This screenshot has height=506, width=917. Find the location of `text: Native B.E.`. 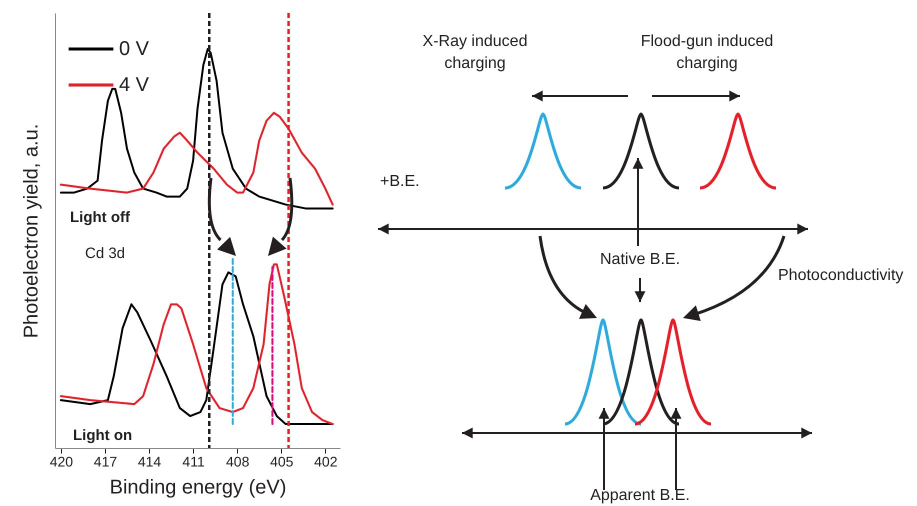

text: Native B.E. is located at coordinates (640, 259).